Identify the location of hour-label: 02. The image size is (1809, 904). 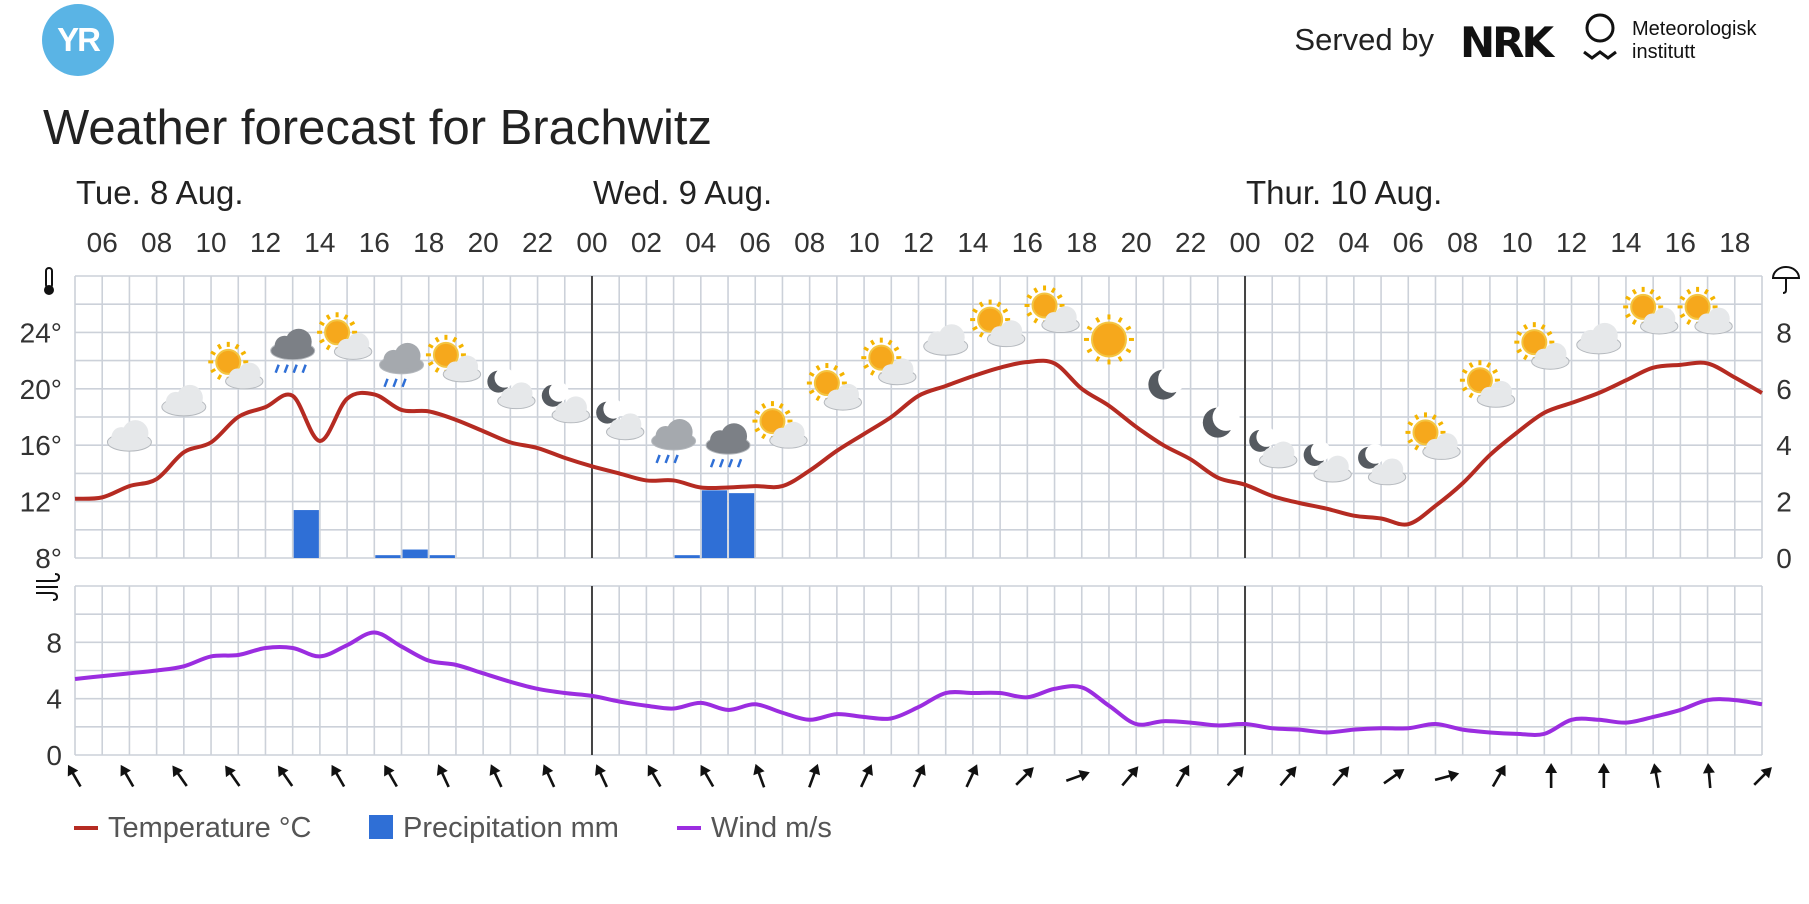
(646, 242).